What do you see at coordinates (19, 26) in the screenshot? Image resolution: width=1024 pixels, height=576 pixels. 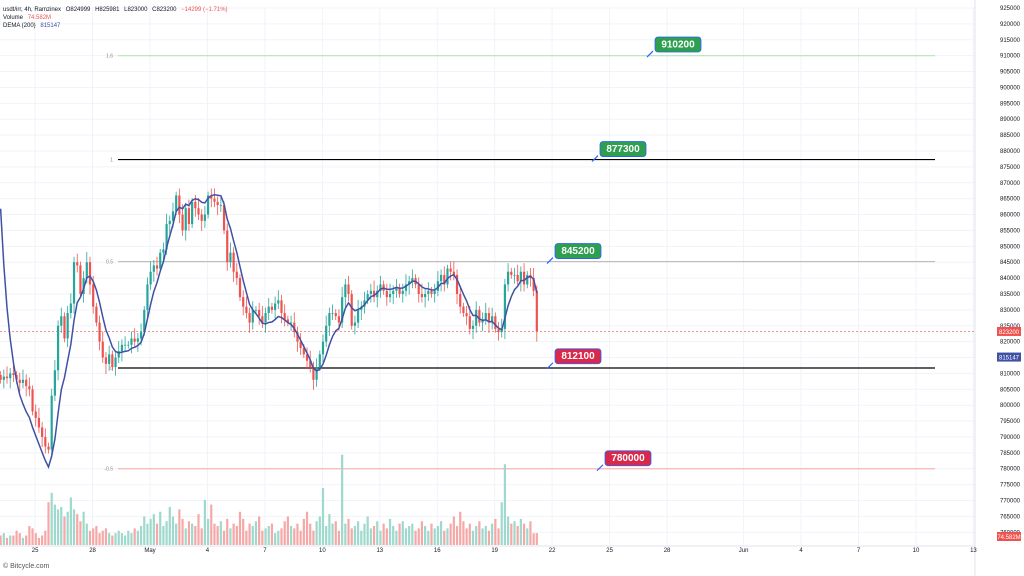 I see `dema-label: DEMA (200)` at bounding box center [19, 26].